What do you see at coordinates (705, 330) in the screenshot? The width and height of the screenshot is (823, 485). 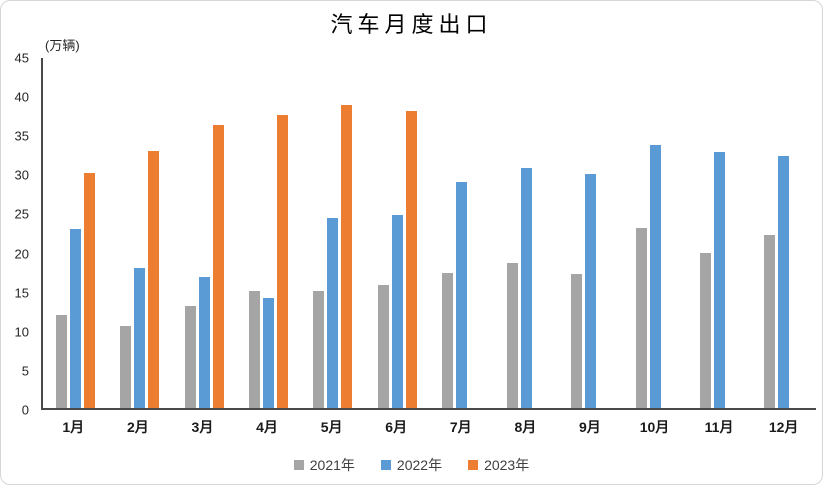 I see `bar-2021年-11月` at bounding box center [705, 330].